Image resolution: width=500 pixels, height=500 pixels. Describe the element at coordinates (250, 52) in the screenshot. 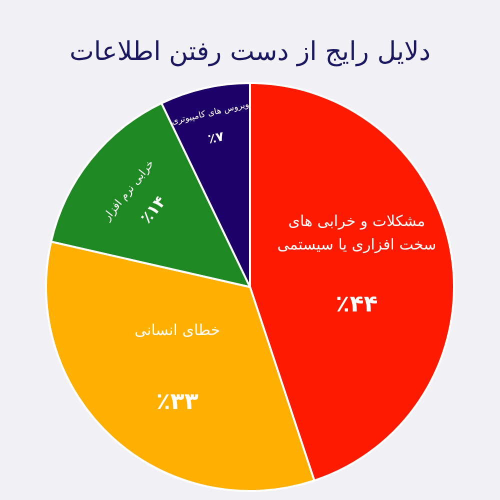

I see `chart-title: دلایل رایج از دست رفتن اطلاعات` at that location.